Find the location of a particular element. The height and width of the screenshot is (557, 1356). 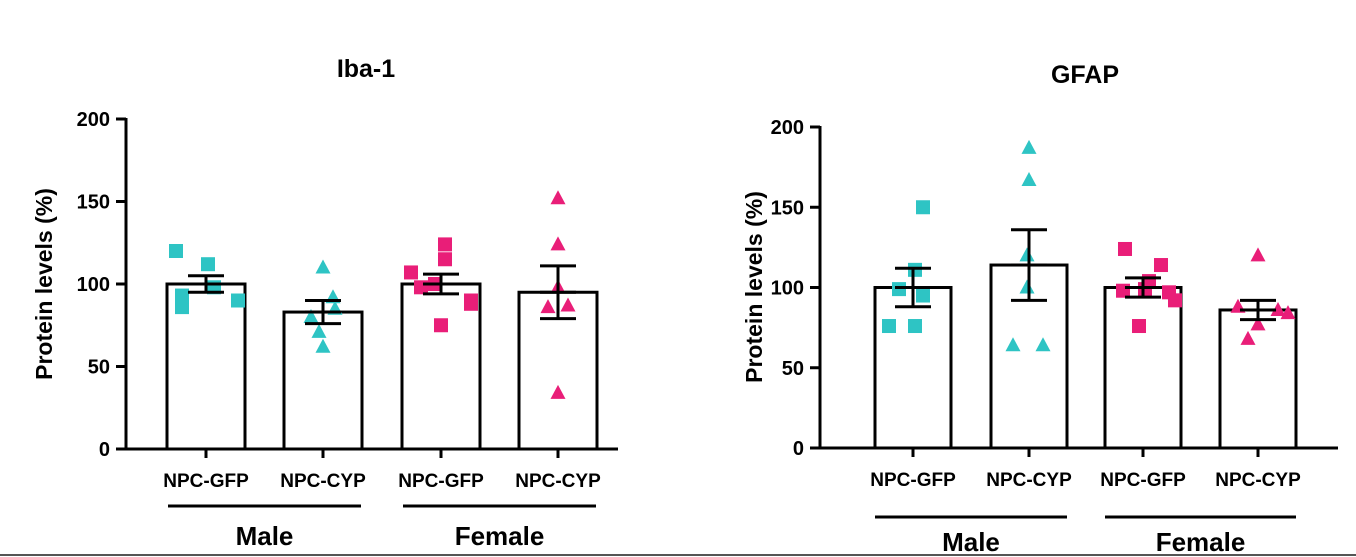

chart-title: GFAP is located at coordinates (1085, 75).